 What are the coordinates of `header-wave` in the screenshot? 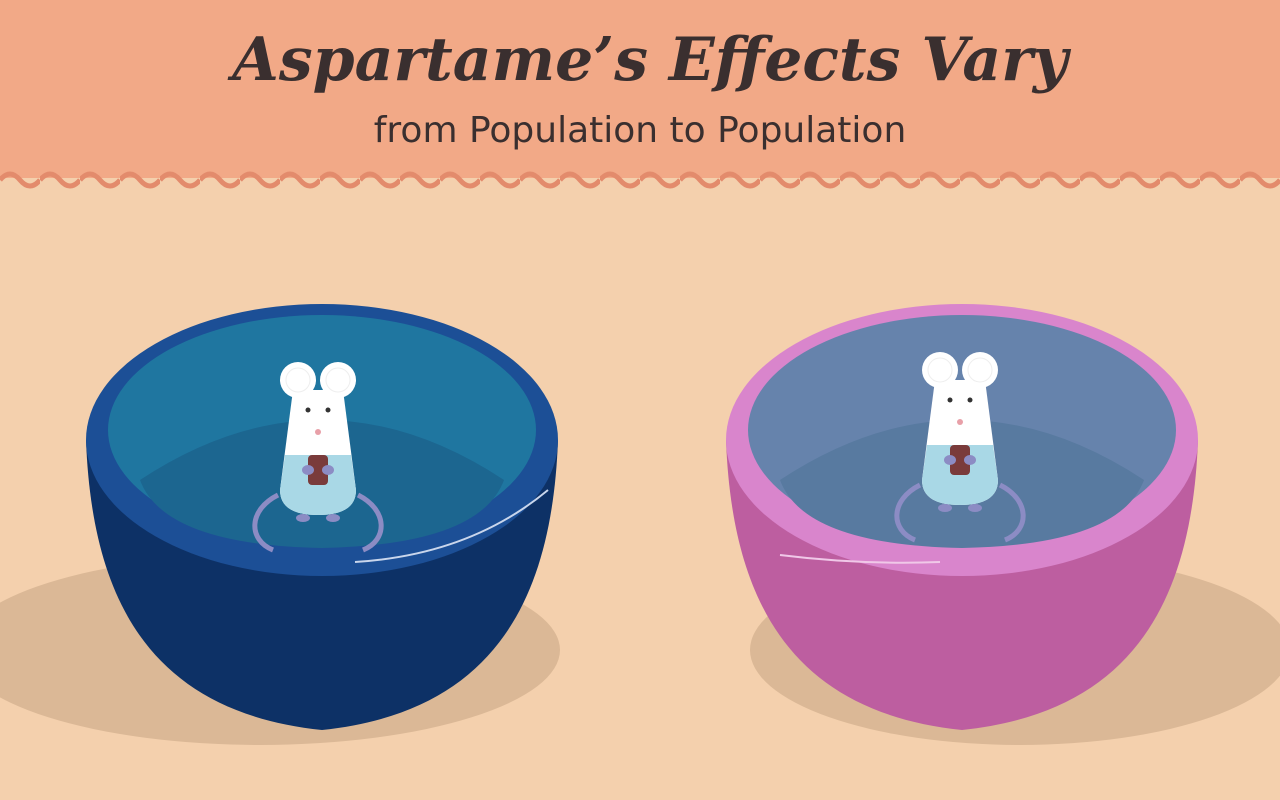 It's located at (640, 180).